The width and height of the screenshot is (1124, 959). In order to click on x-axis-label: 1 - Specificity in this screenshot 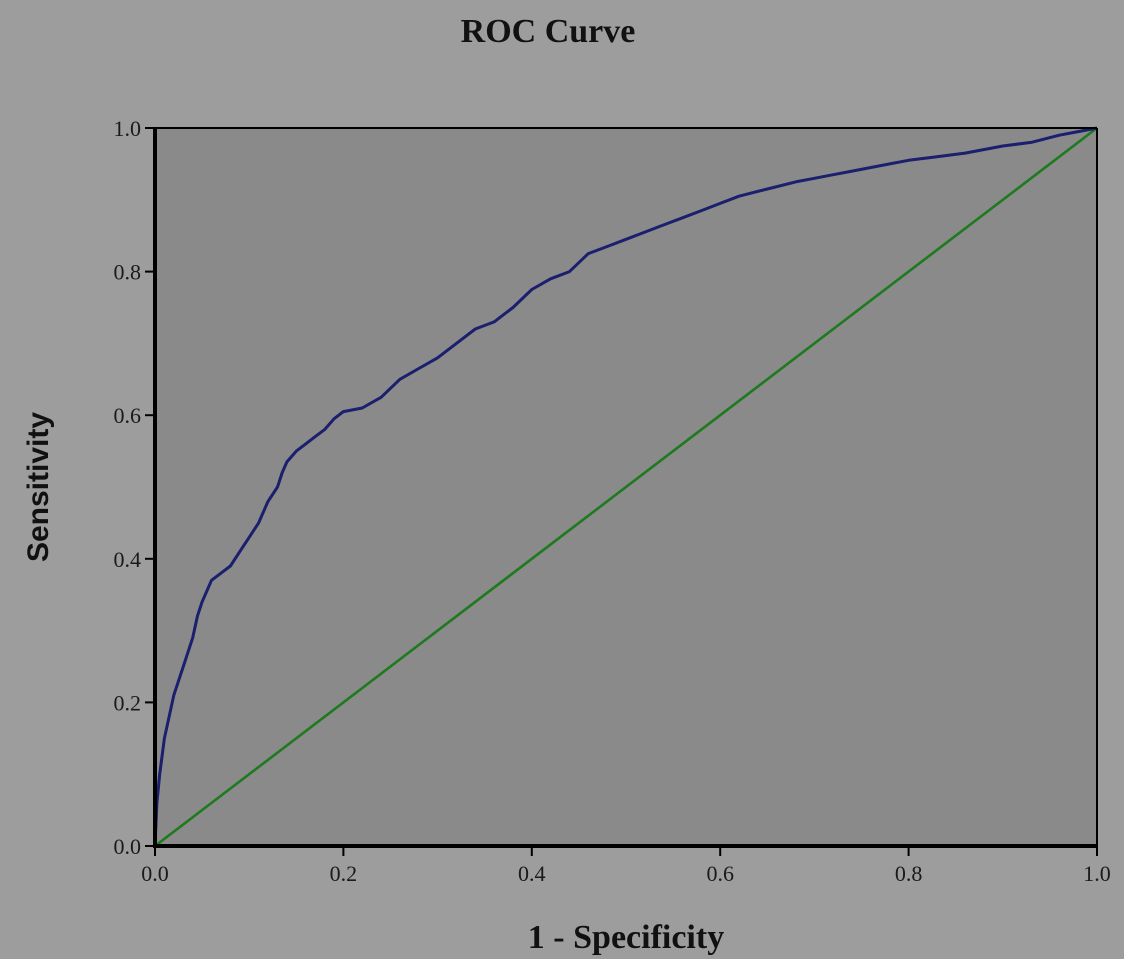, I will do `click(626, 937)`.